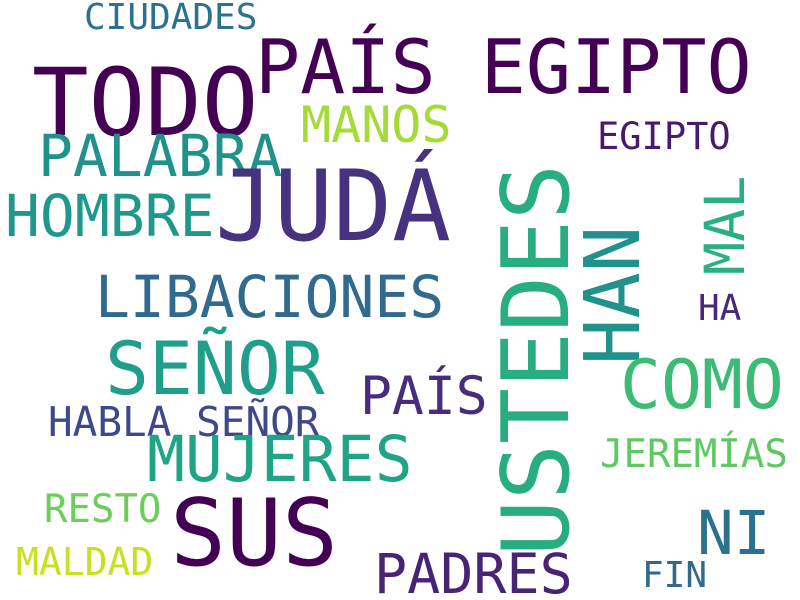  What do you see at coordinates (720, 308) in the screenshot?
I see `word-ha: HA` at bounding box center [720, 308].